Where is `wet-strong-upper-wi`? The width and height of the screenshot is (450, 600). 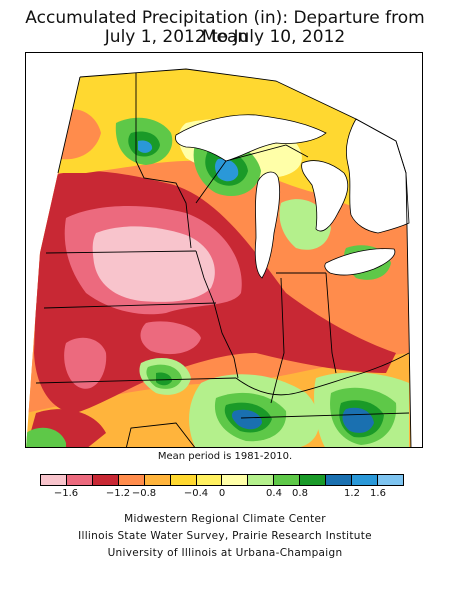
wet-strong-upper-wi is located at coordinates (227, 170).